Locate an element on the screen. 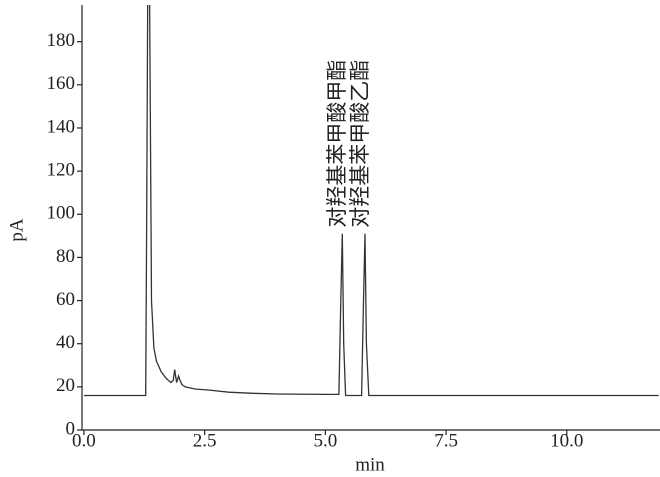 This screenshot has height=477, width=660. y-tick-label: 140 is located at coordinates (61, 126).